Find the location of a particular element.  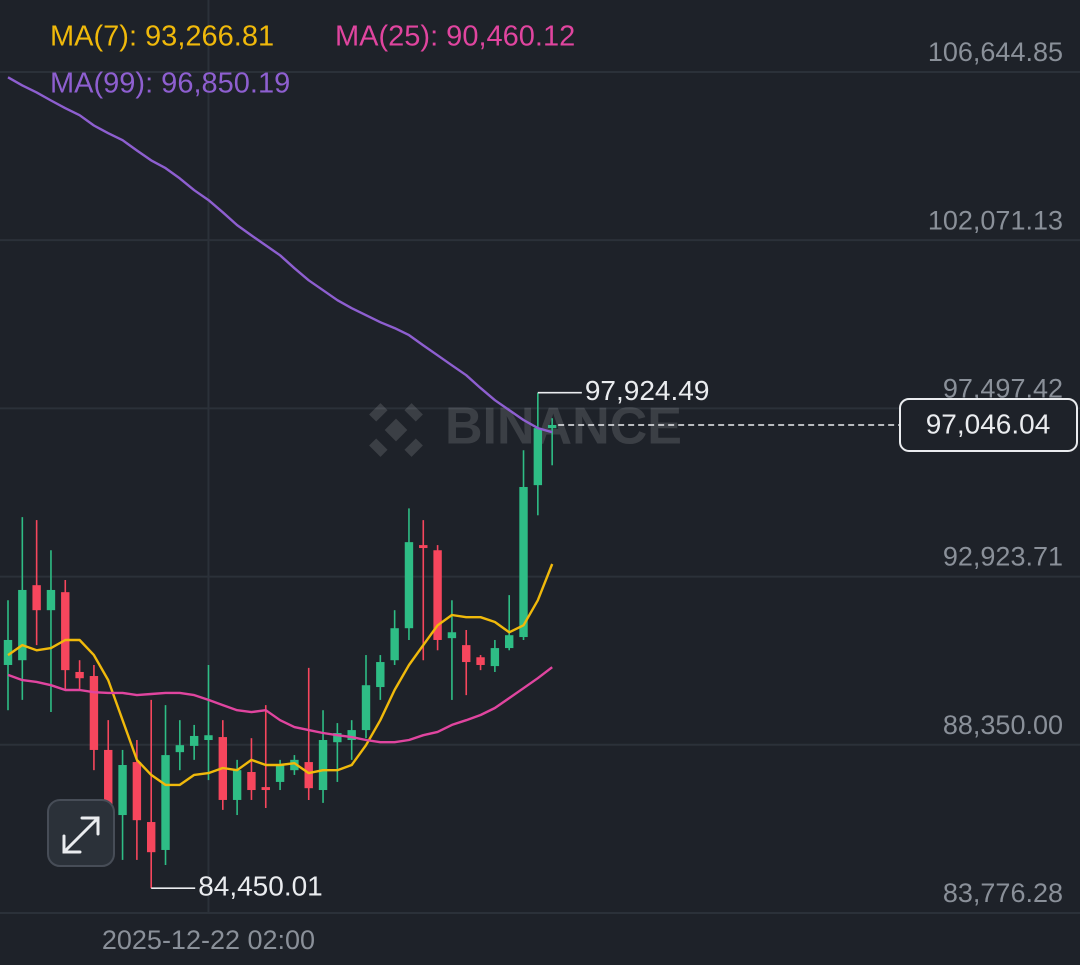

y-tick-label: 106,644.85 is located at coordinates (995, 52).